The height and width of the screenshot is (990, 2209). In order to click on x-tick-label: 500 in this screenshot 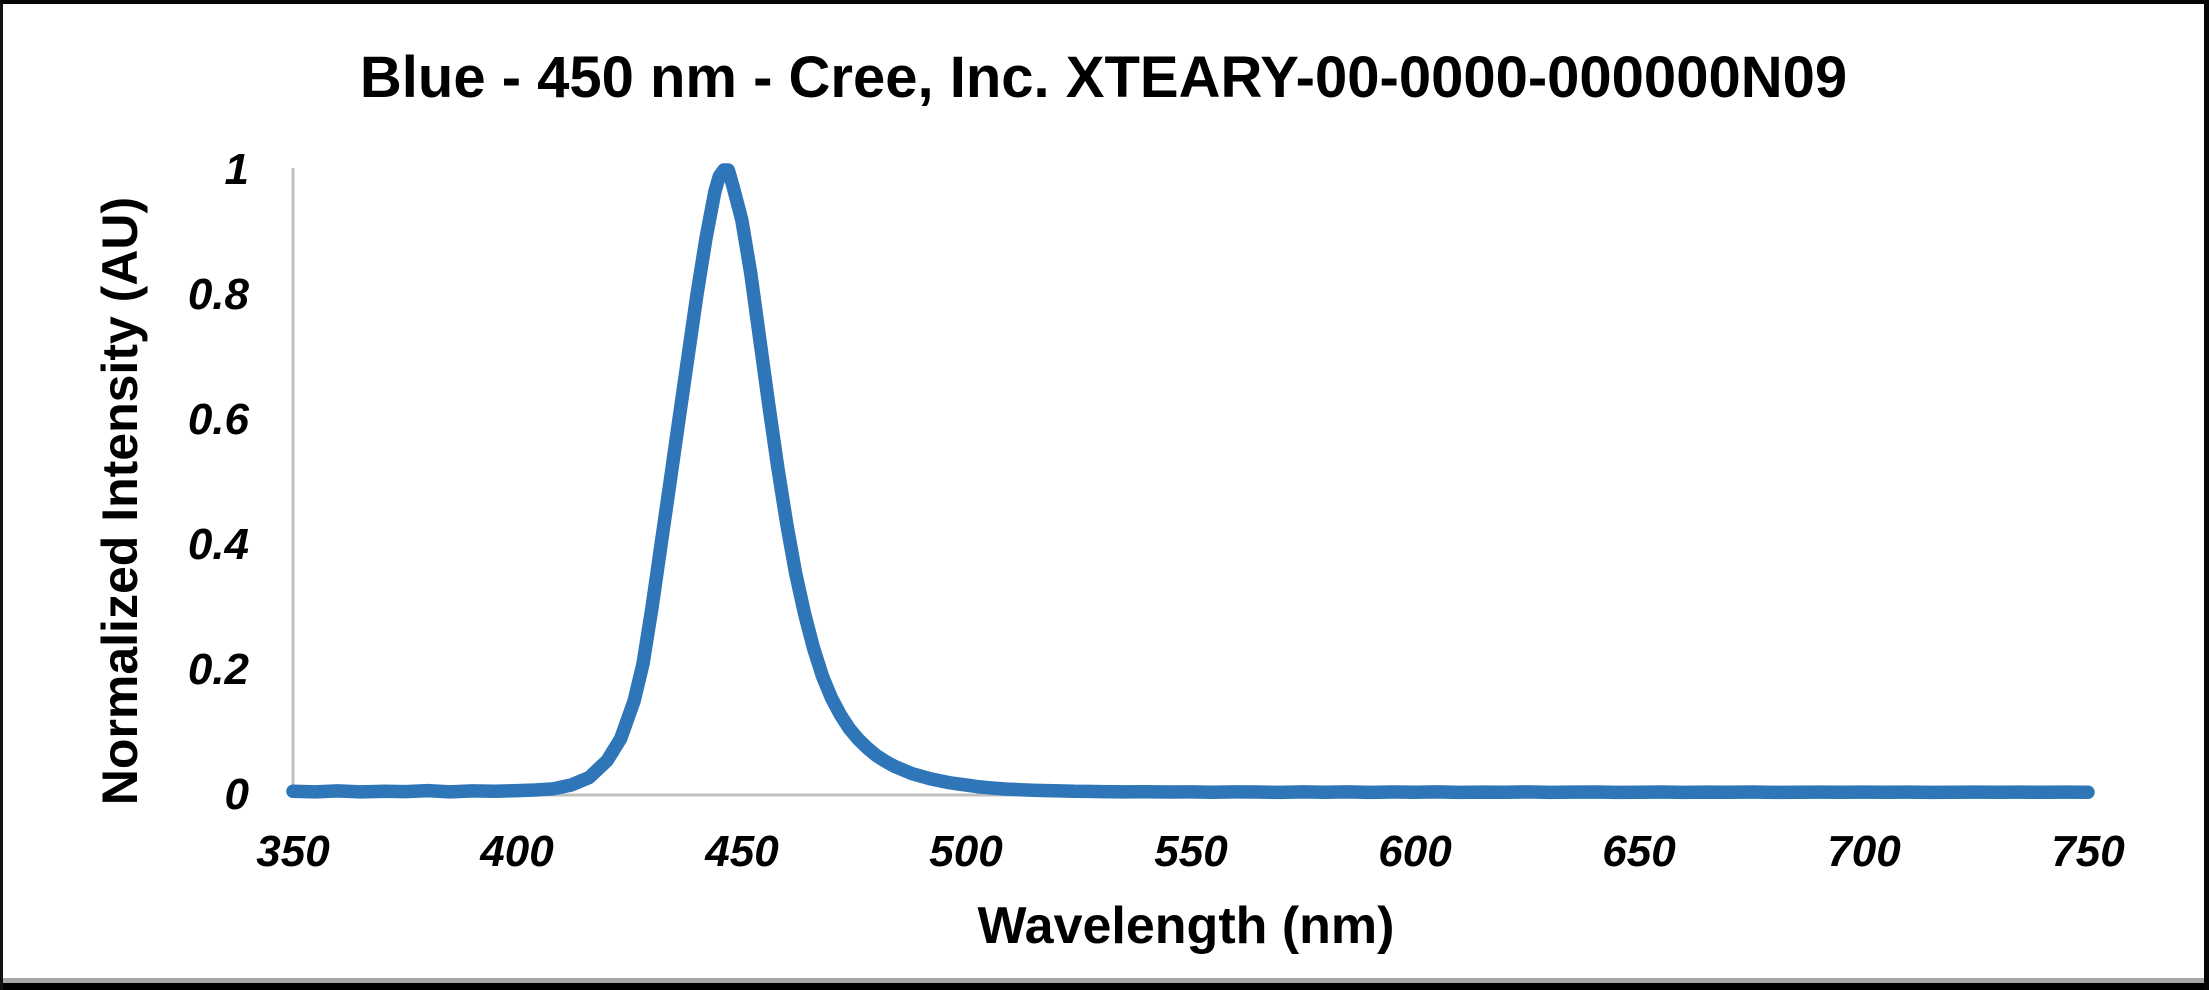, I will do `click(966, 851)`.